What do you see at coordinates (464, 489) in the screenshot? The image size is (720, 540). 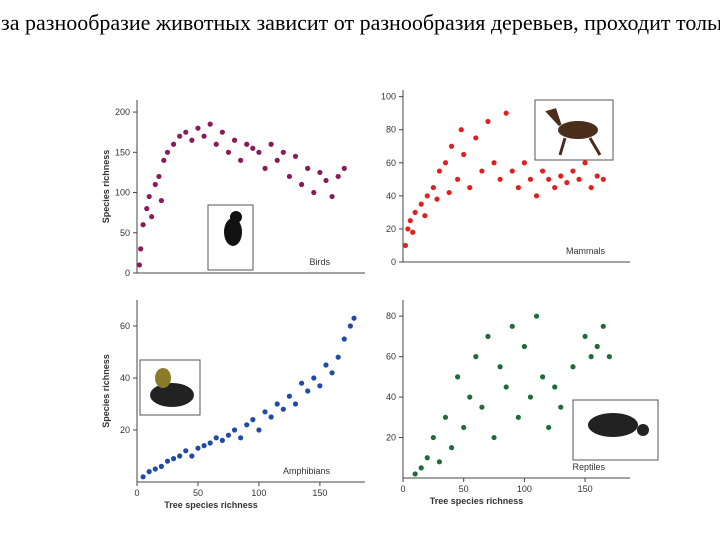 I see `x-tick-label: 50` at bounding box center [464, 489].